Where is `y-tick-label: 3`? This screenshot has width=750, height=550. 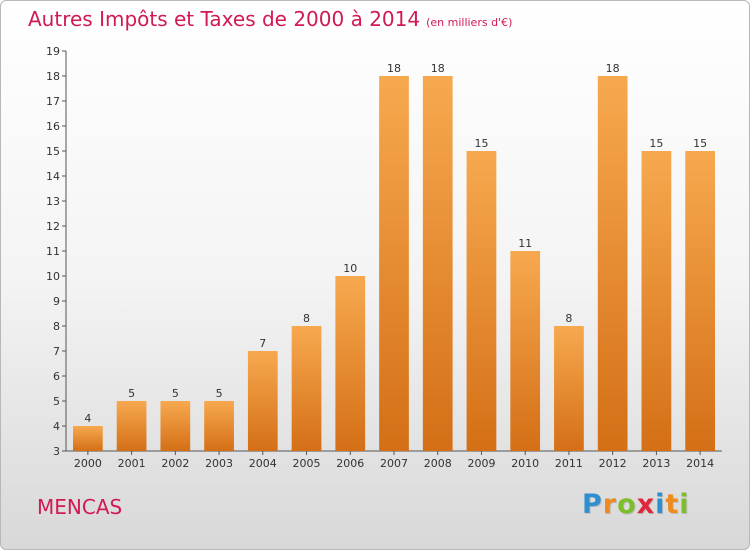
y-tick-label: 3 is located at coordinates (56, 451).